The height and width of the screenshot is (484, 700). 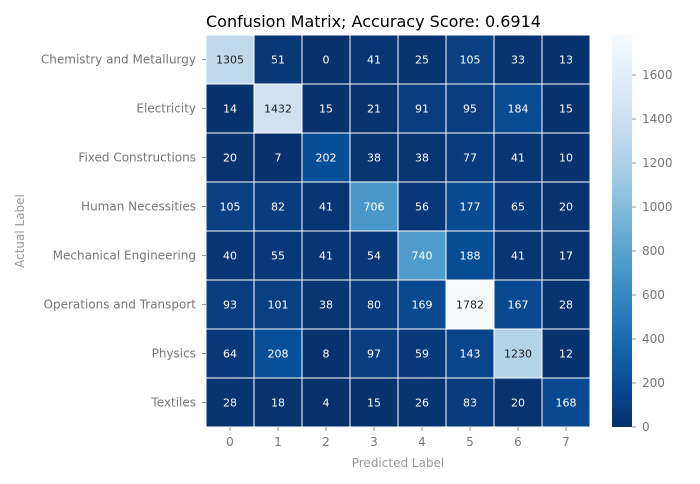 I want to click on cell-value-label: 169, so click(x=422, y=305).